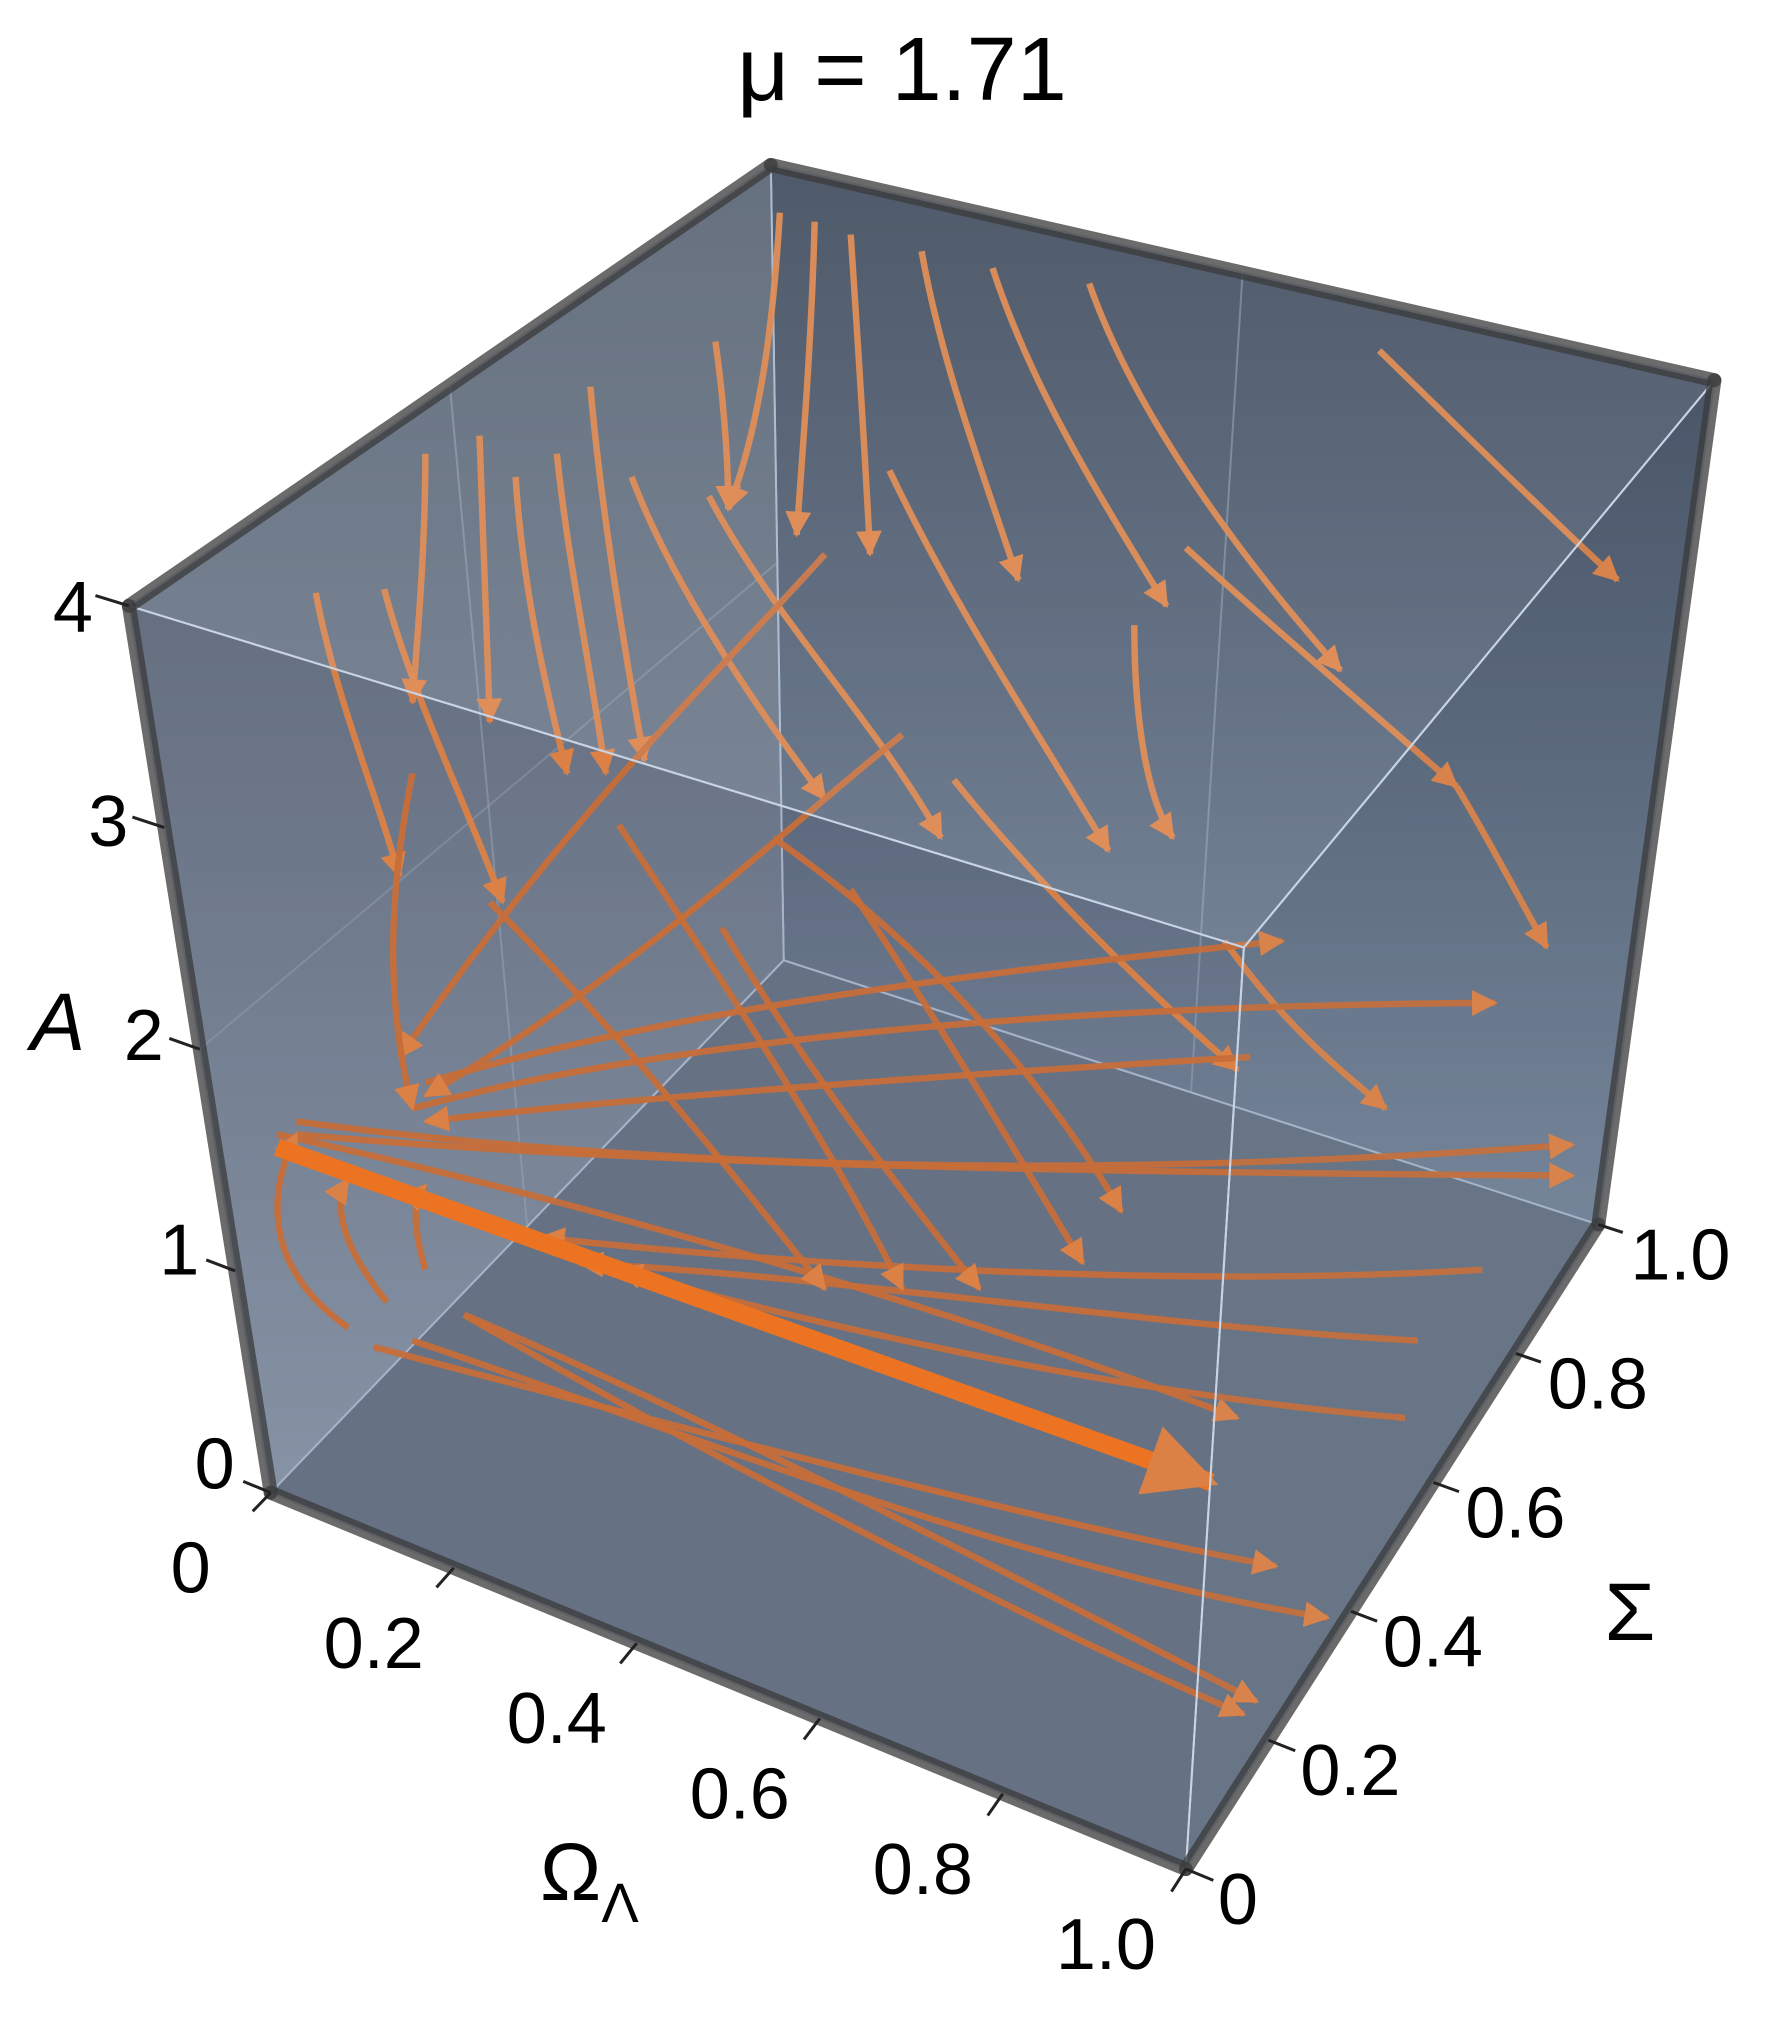 The width and height of the screenshot is (1779, 2023). What do you see at coordinates (215, 1465) in the screenshot?
I see `z-tick-label: 0` at bounding box center [215, 1465].